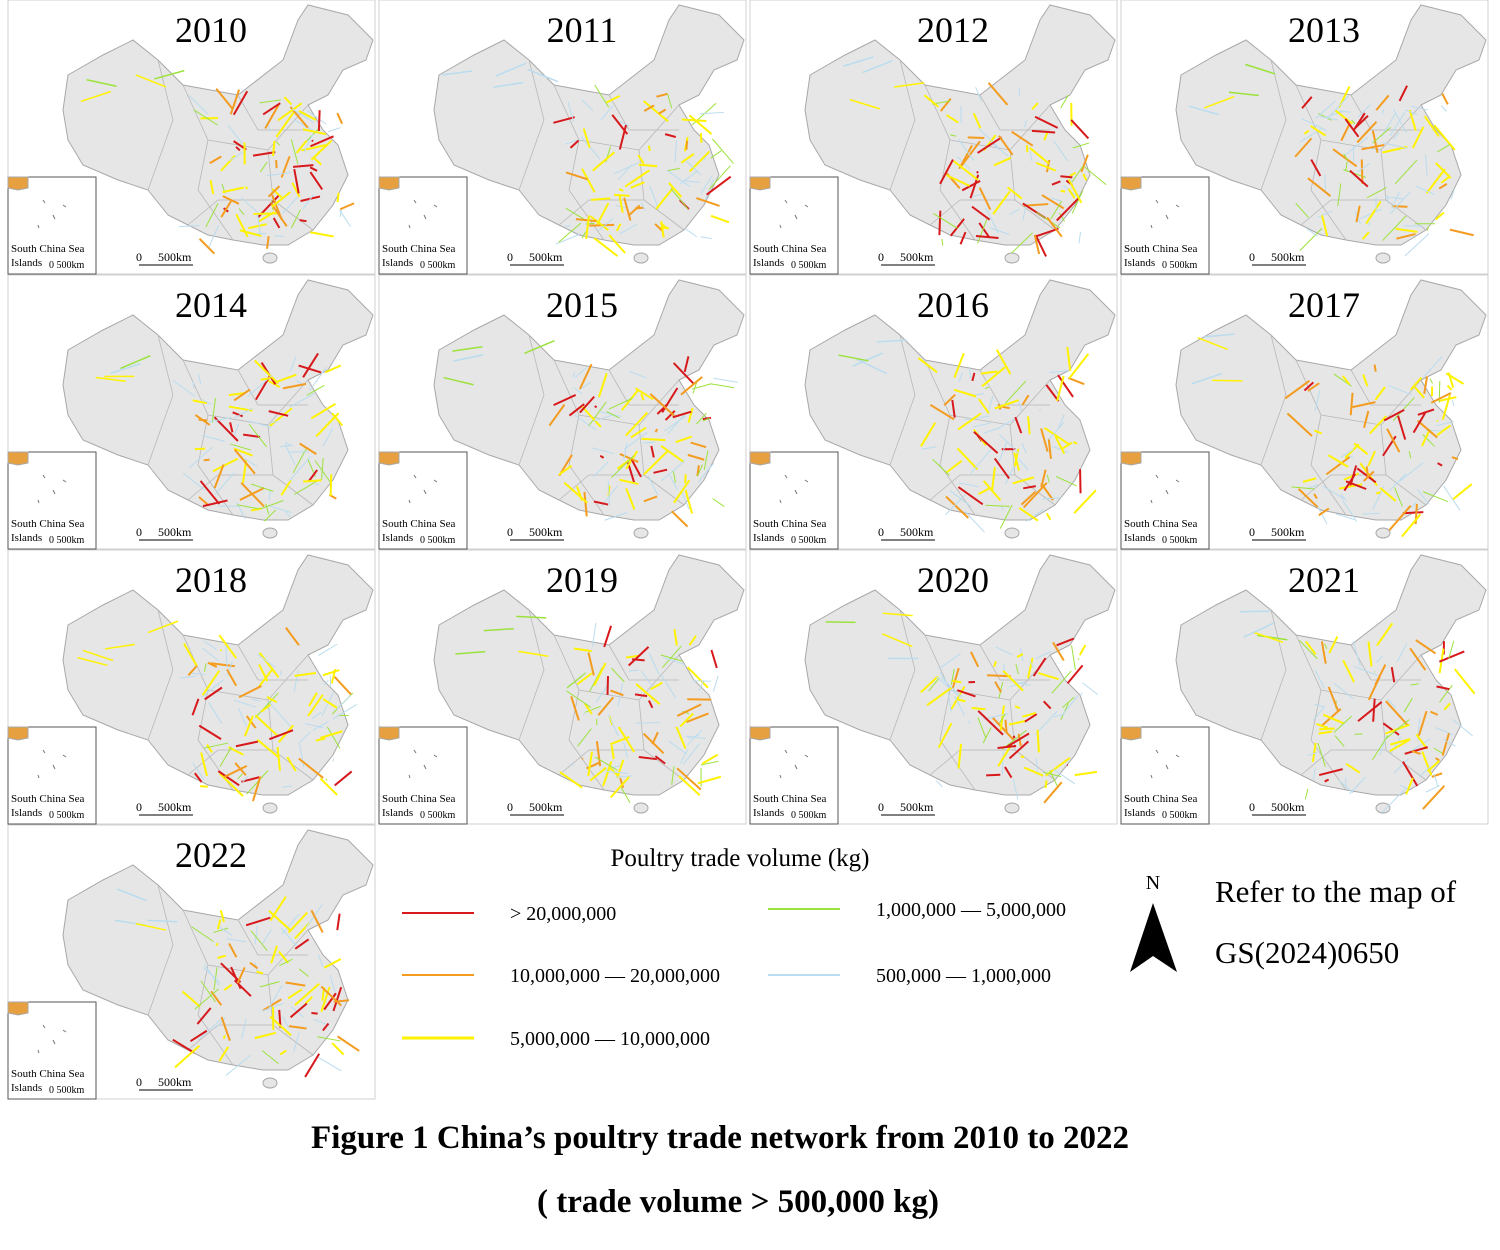 The height and width of the screenshot is (1250, 1500). What do you see at coordinates (933, 137) in the screenshot?
I see `map-panel: South China Sea Islands 0 500km 0 500km 2012` at bounding box center [933, 137].